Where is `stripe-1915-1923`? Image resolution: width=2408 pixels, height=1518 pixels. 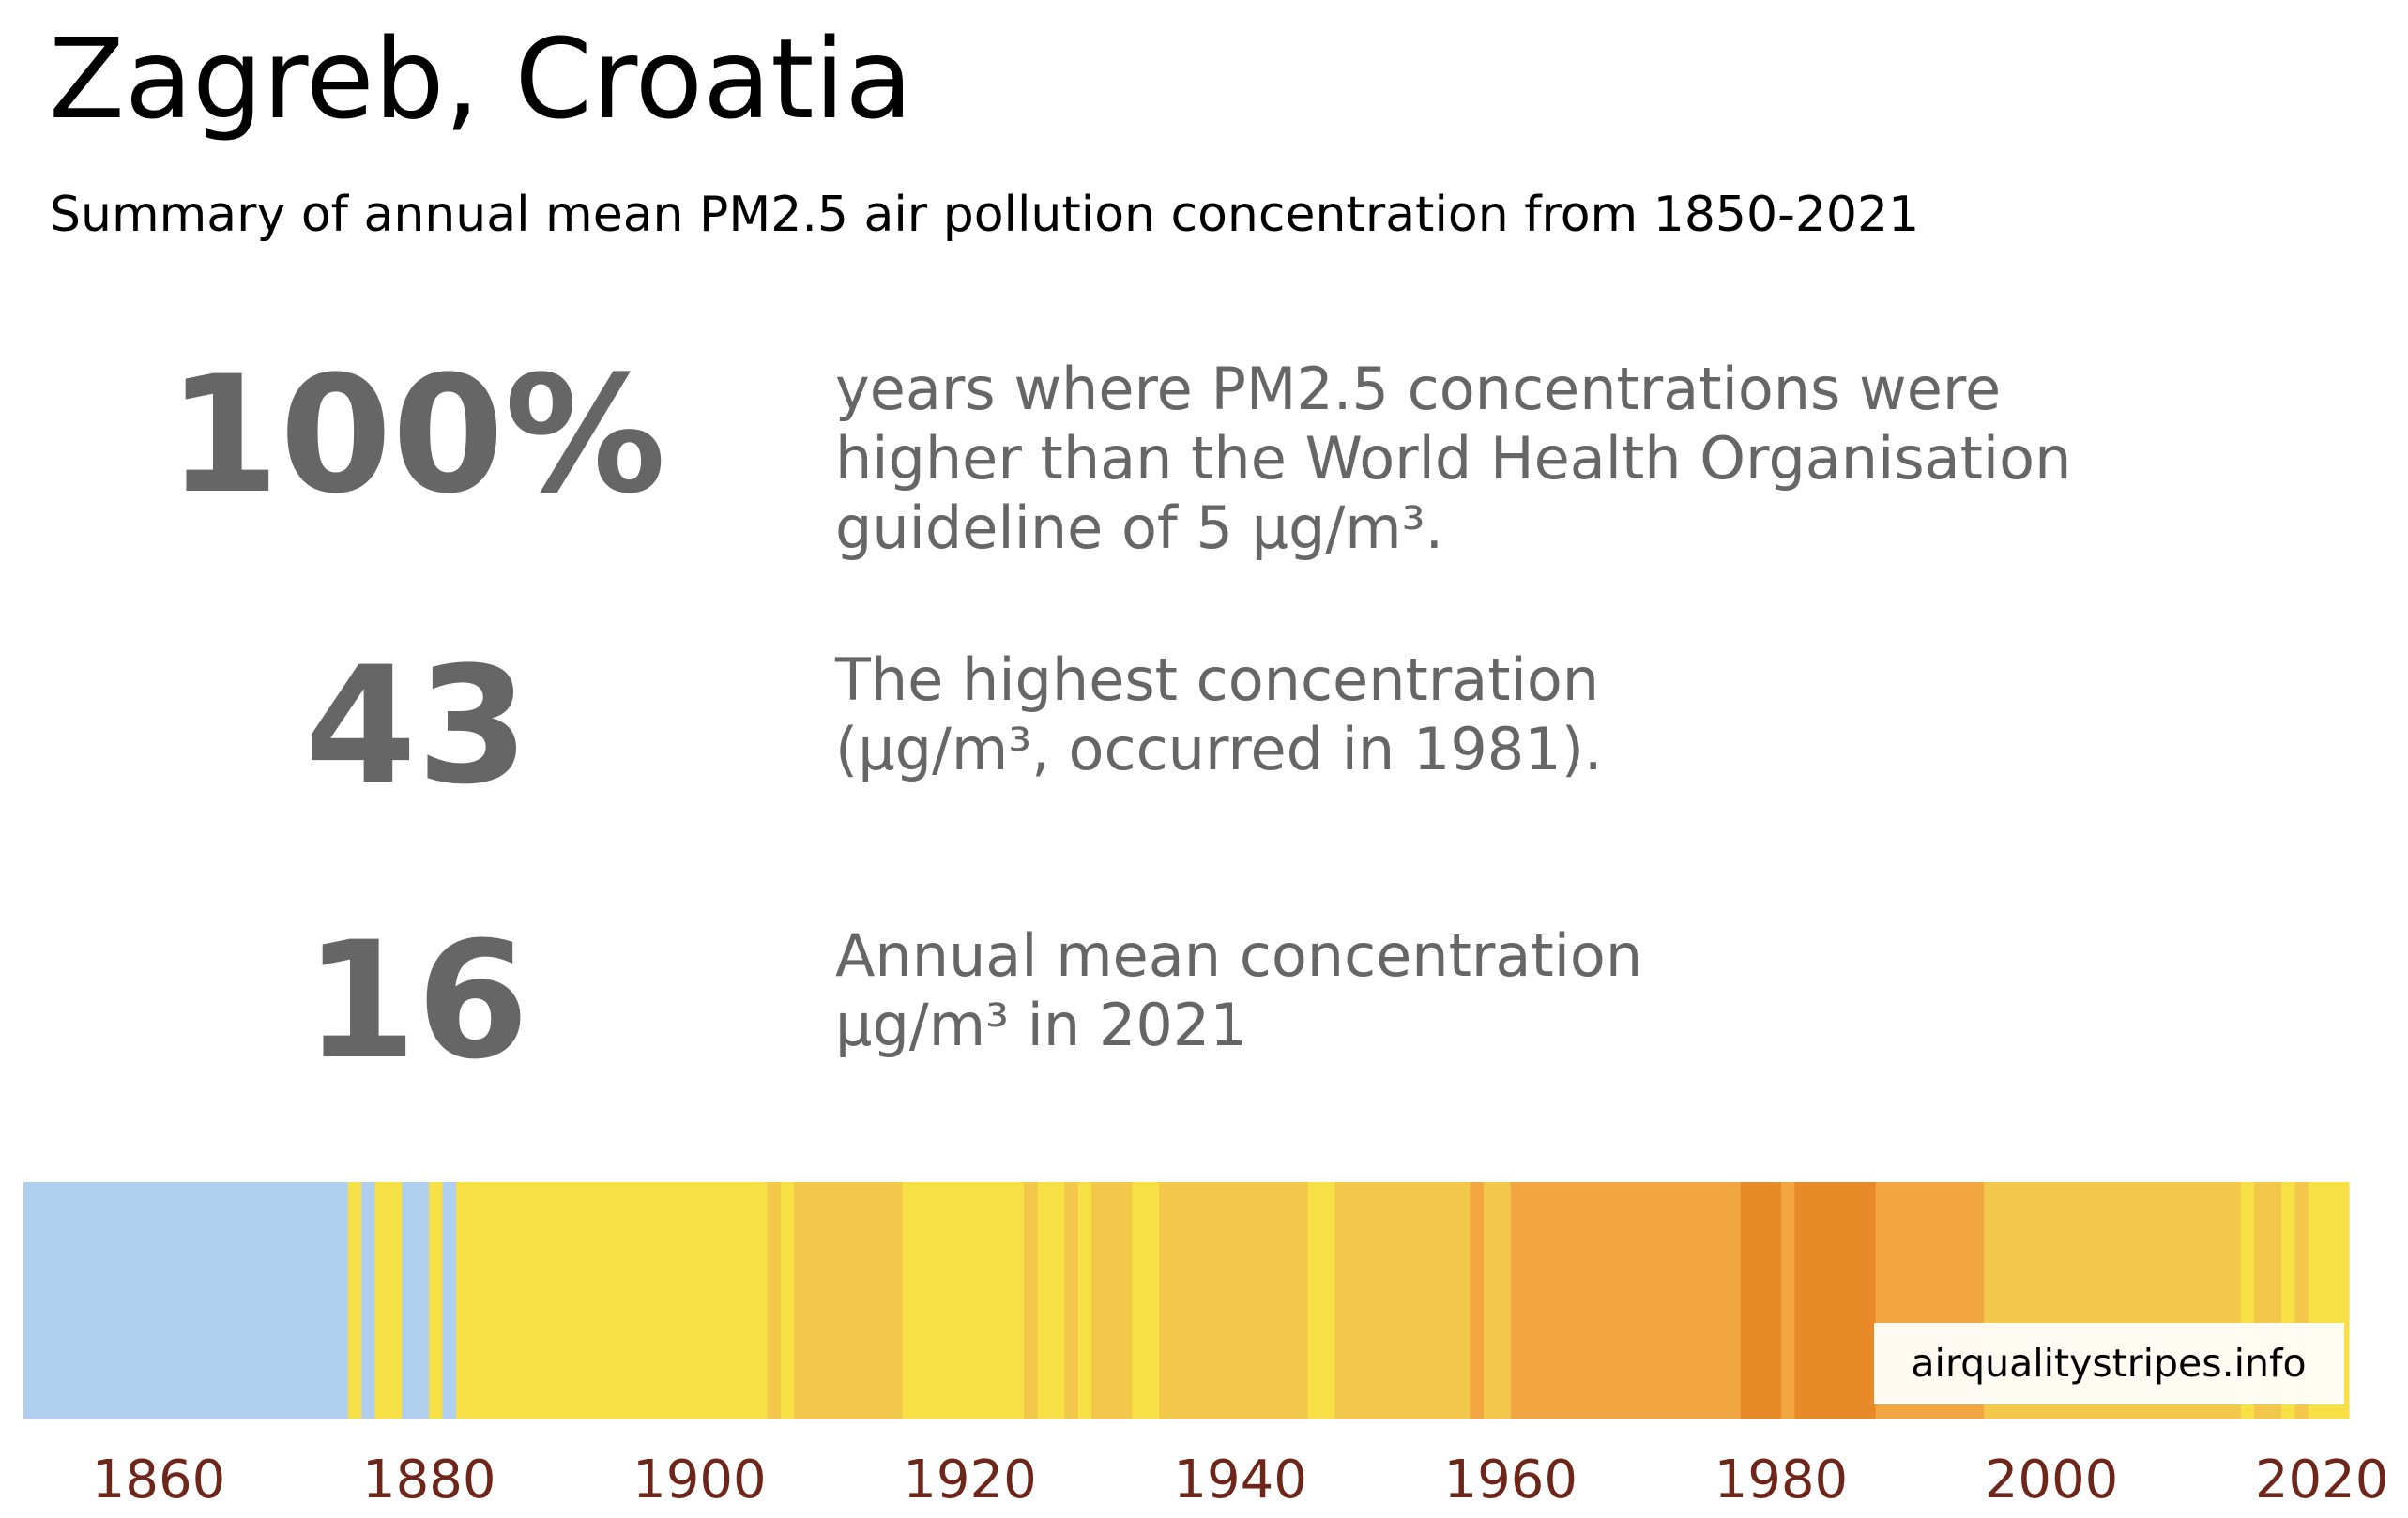
stripe-1915-1923 is located at coordinates (963, 1300).